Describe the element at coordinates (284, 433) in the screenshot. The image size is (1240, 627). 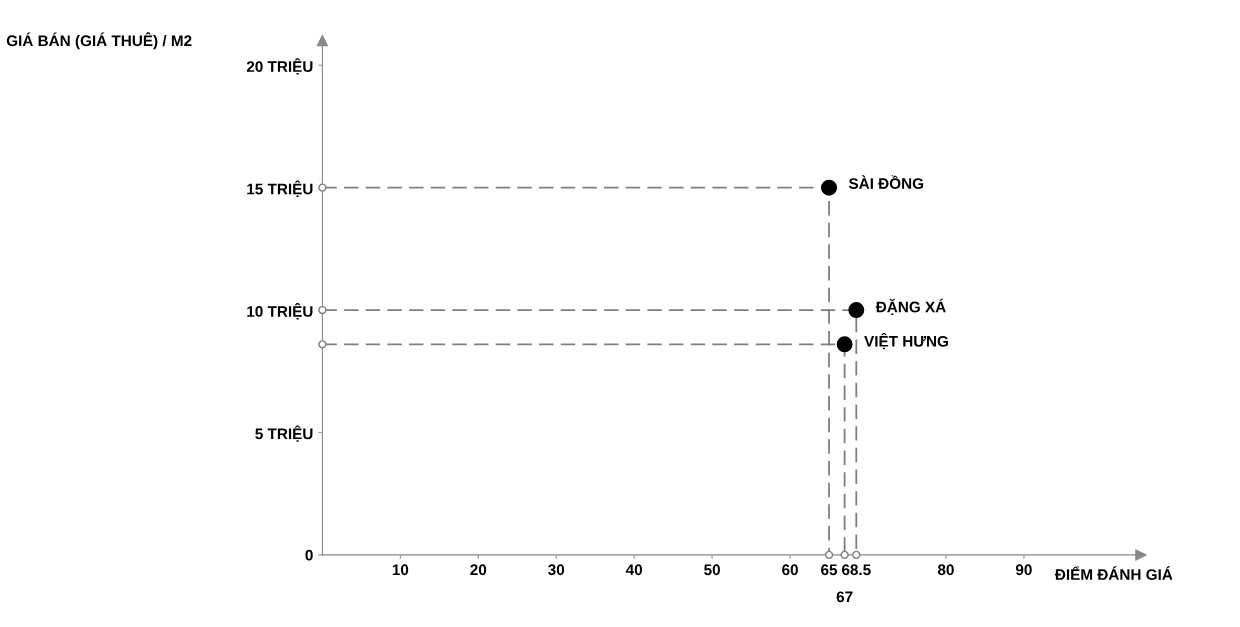
I see `y-tick-label: 5 TRIỆU` at that location.